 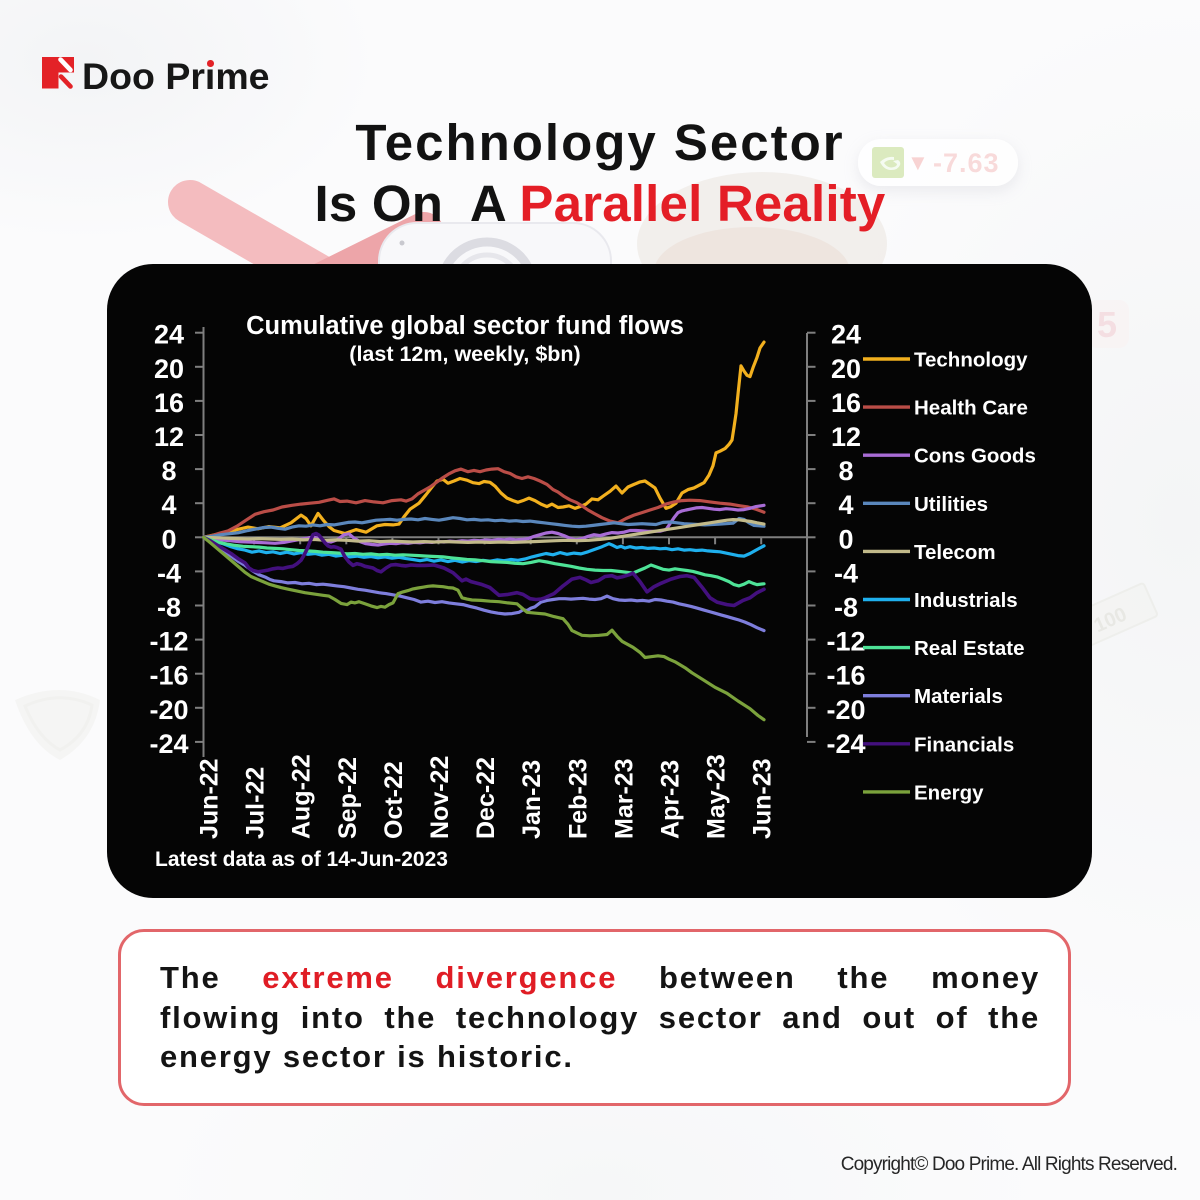 What do you see at coordinates (969, 648) in the screenshot?
I see `svg-text: Real Estate` at bounding box center [969, 648].